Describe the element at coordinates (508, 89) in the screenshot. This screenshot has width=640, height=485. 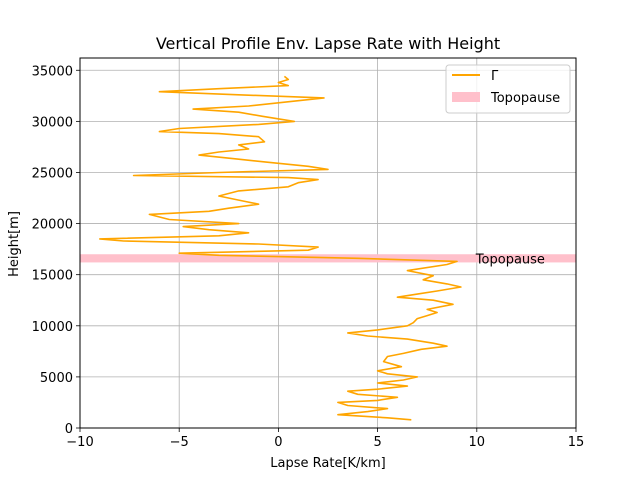
I see `legend: Γ Topopause` at that location.